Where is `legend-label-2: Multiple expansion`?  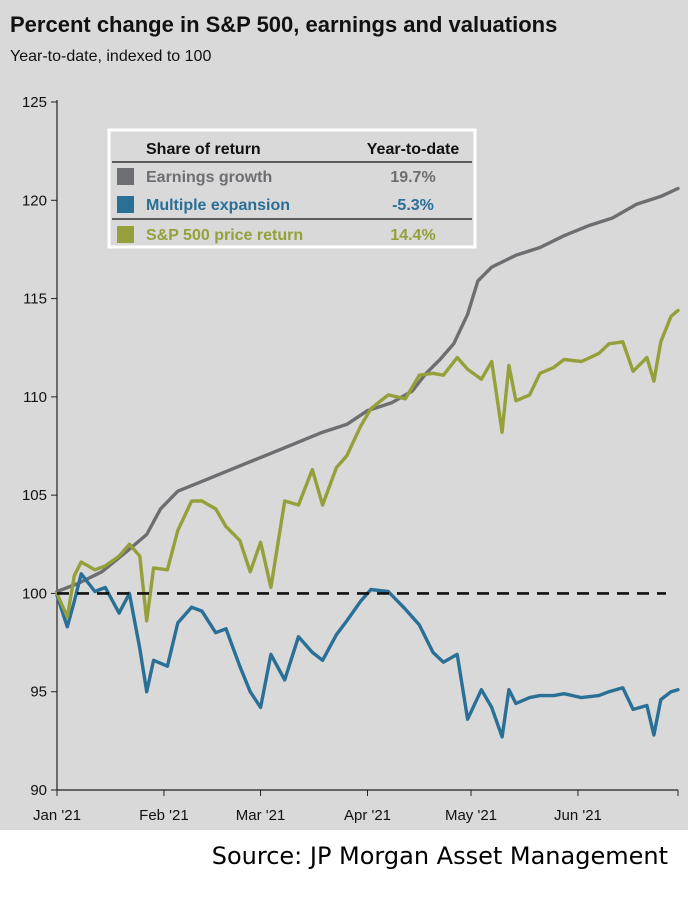
legend-label-2: Multiple expansion is located at coordinates (218, 205).